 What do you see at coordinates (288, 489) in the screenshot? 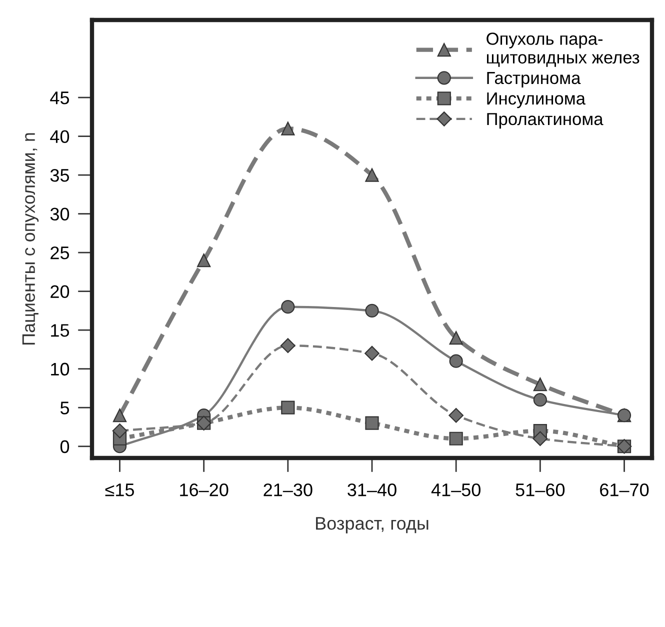
I see `x-tick-label: 21–30` at bounding box center [288, 489].